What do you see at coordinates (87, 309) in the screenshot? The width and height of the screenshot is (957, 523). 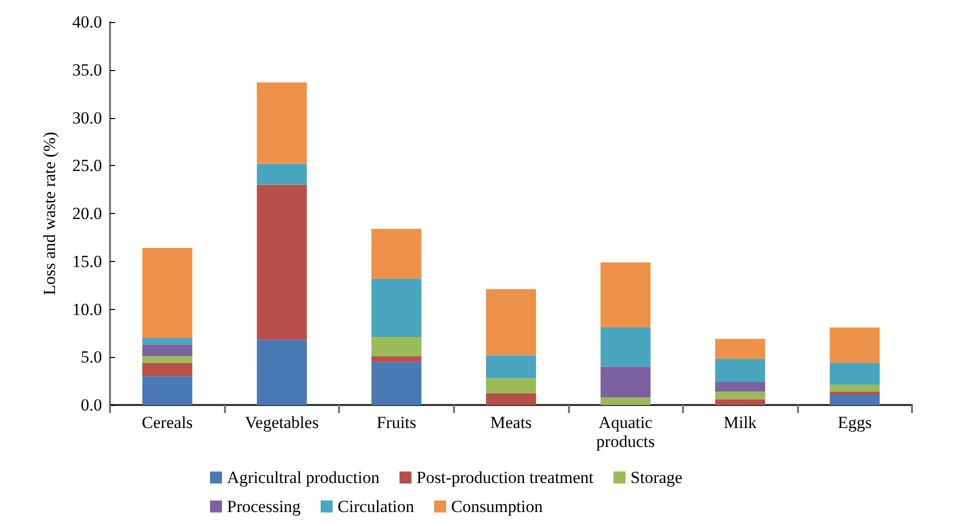 I see `y-tick-label: 10.0` at bounding box center [87, 309].